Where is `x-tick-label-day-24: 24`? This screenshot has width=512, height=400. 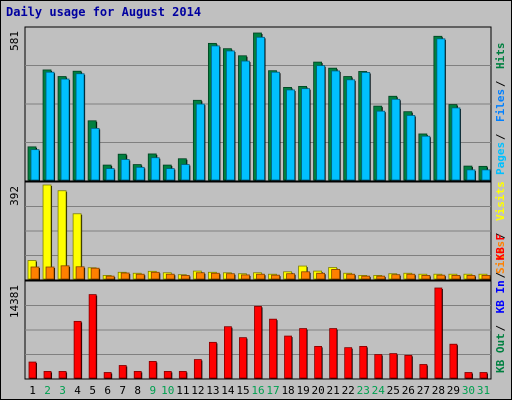
x-tick-label-day-24: 24 is located at coordinates (379, 390).